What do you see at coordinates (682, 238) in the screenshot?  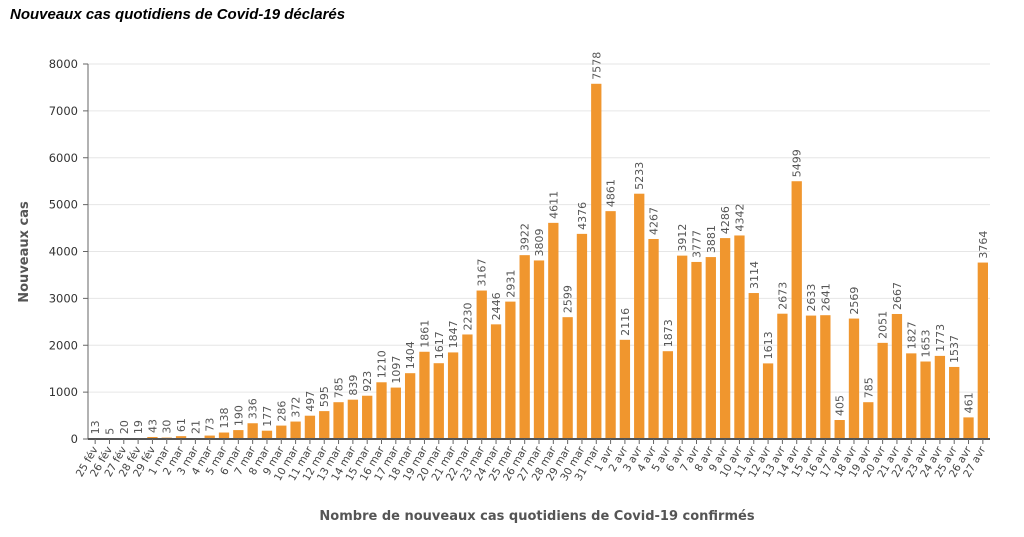 I see `data-label: 3912` at bounding box center [682, 238].